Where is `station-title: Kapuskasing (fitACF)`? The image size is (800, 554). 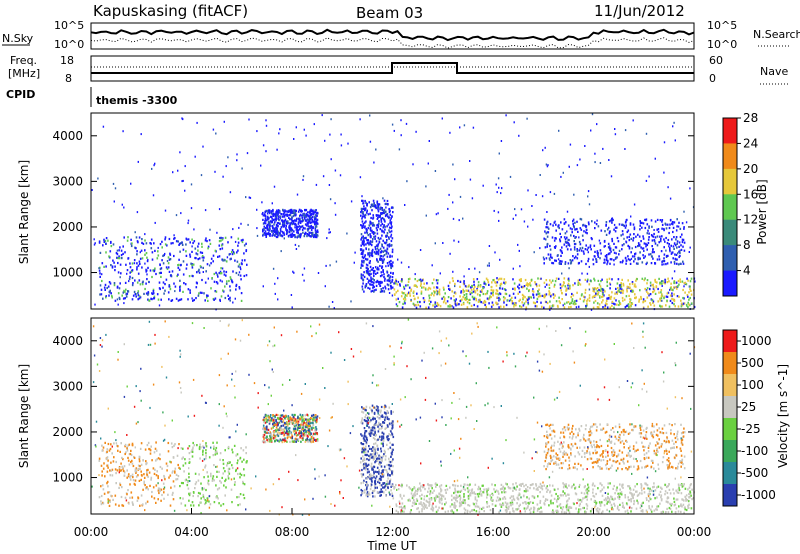
station-title: Kapuskasing (fitACF) is located at coordinates (170, 11).